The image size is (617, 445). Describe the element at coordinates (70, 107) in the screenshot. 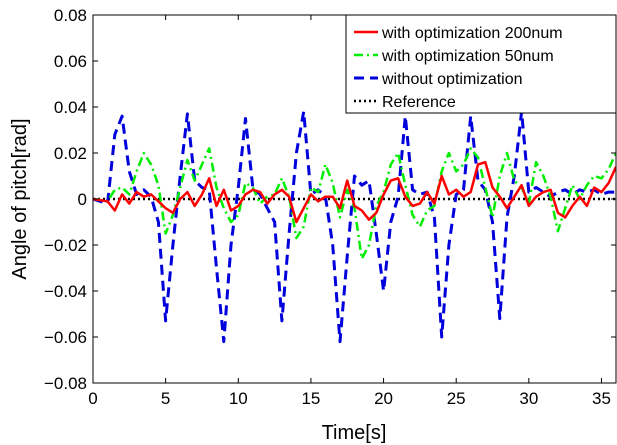

I see `y-tick-label: 0.04` at that location.